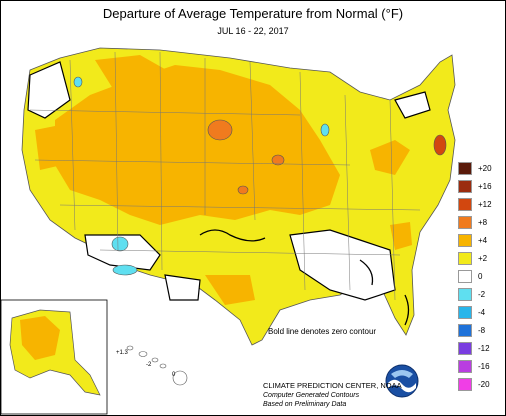 The height and width of the screenshot is (416, 506). I want to click on cold-spot-newmexico, so click(125, 270).